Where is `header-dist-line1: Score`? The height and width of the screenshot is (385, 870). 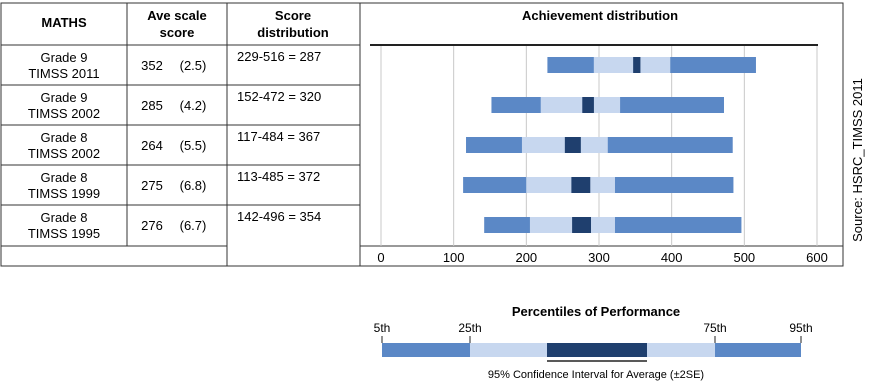 header-dist-line1: Score is located at coordinates (293, 15).